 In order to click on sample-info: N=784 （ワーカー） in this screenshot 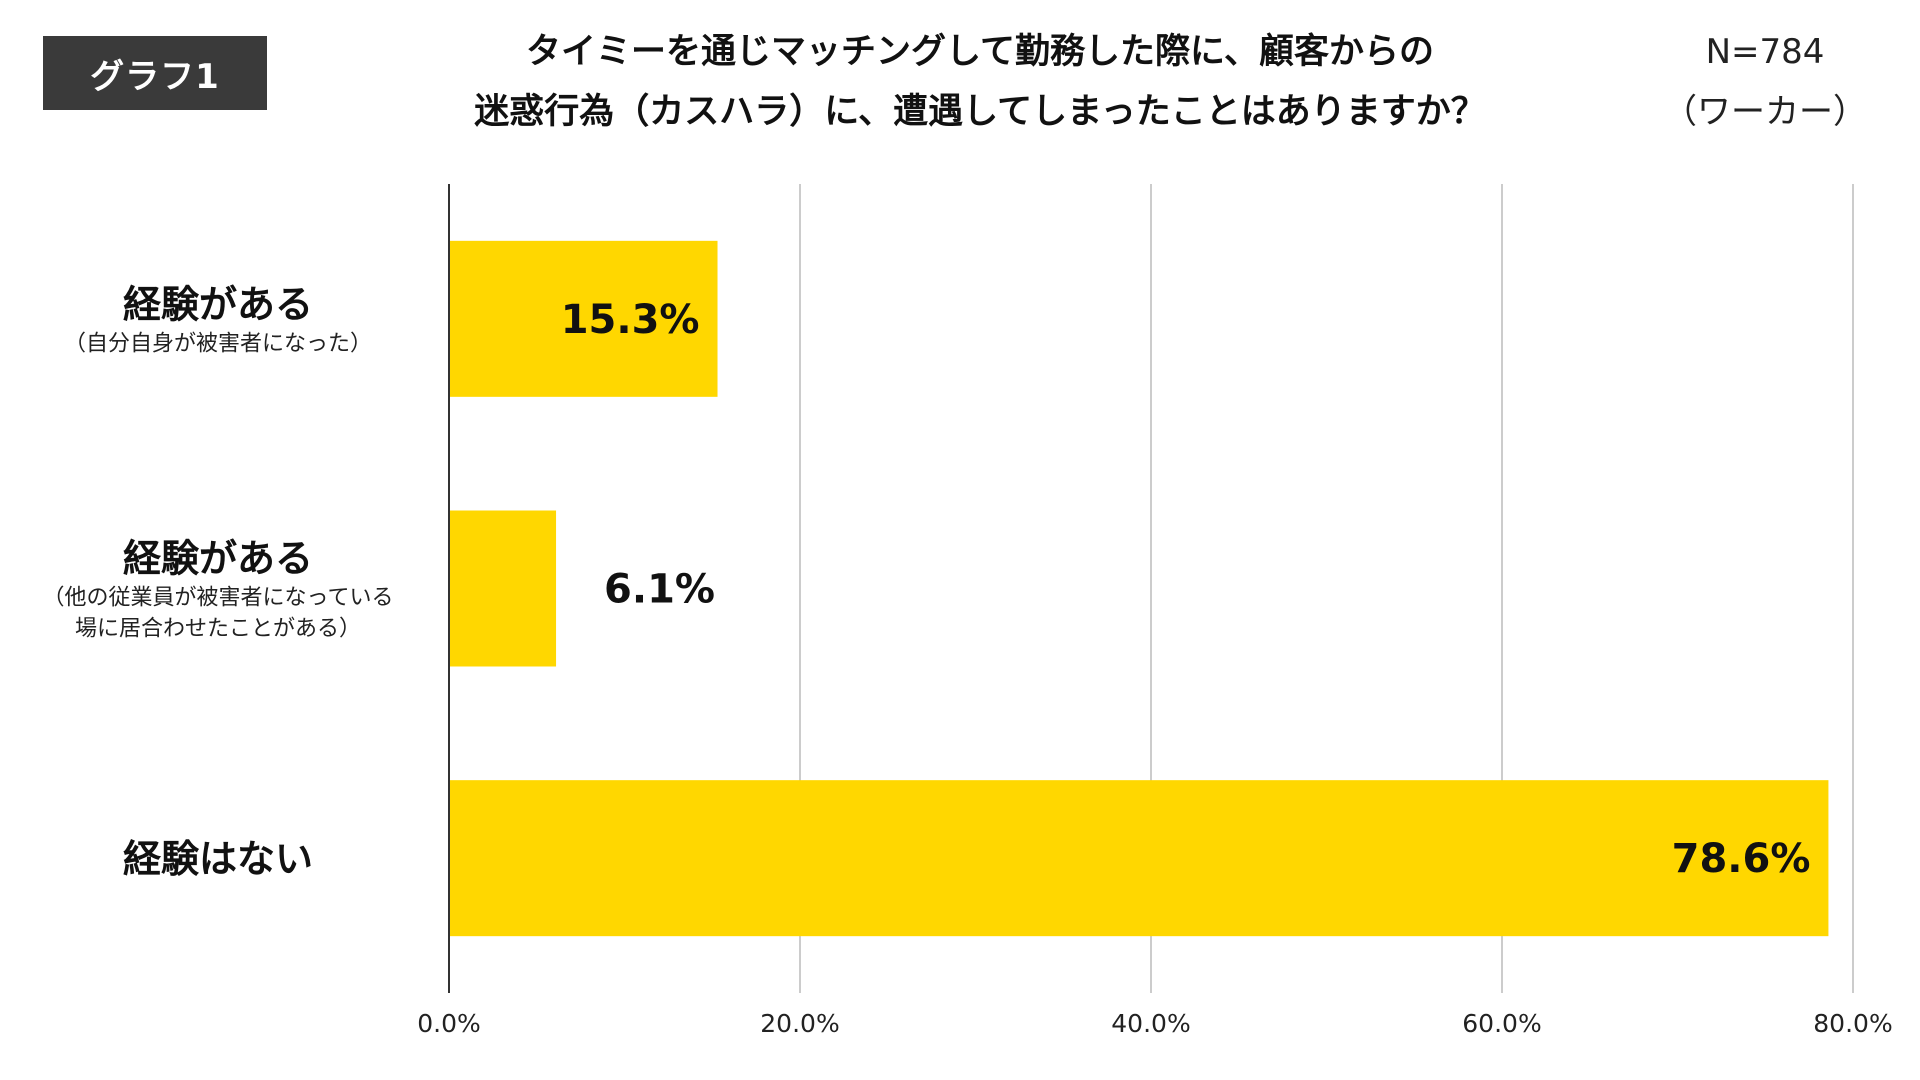, I will do `click(1765, 82)`.